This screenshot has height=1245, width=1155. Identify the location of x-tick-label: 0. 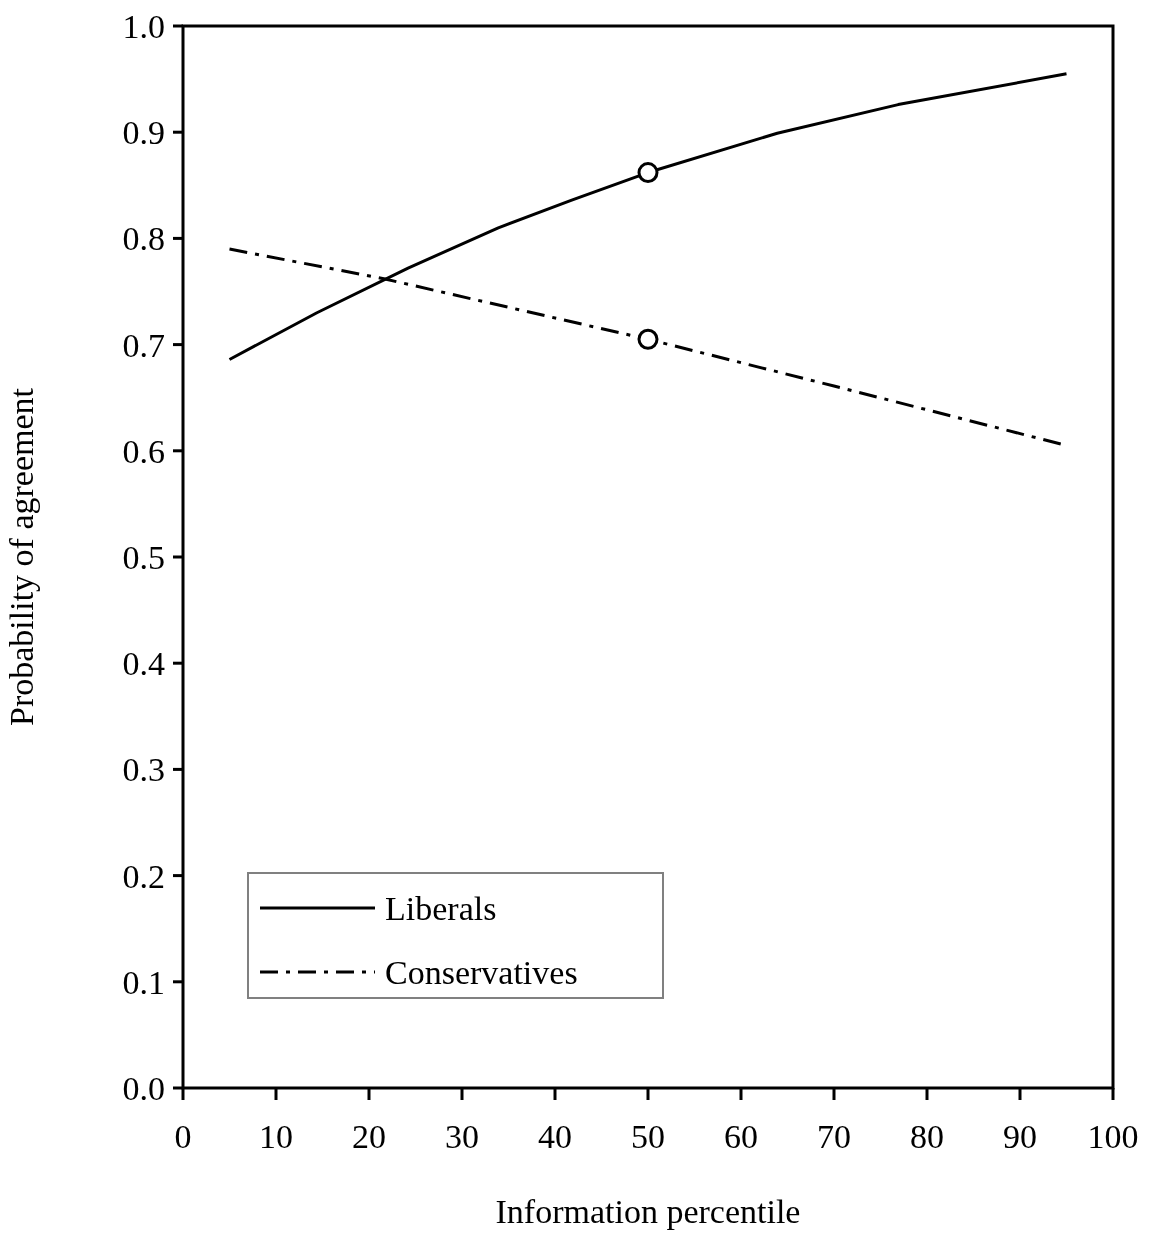
(183, 1136).